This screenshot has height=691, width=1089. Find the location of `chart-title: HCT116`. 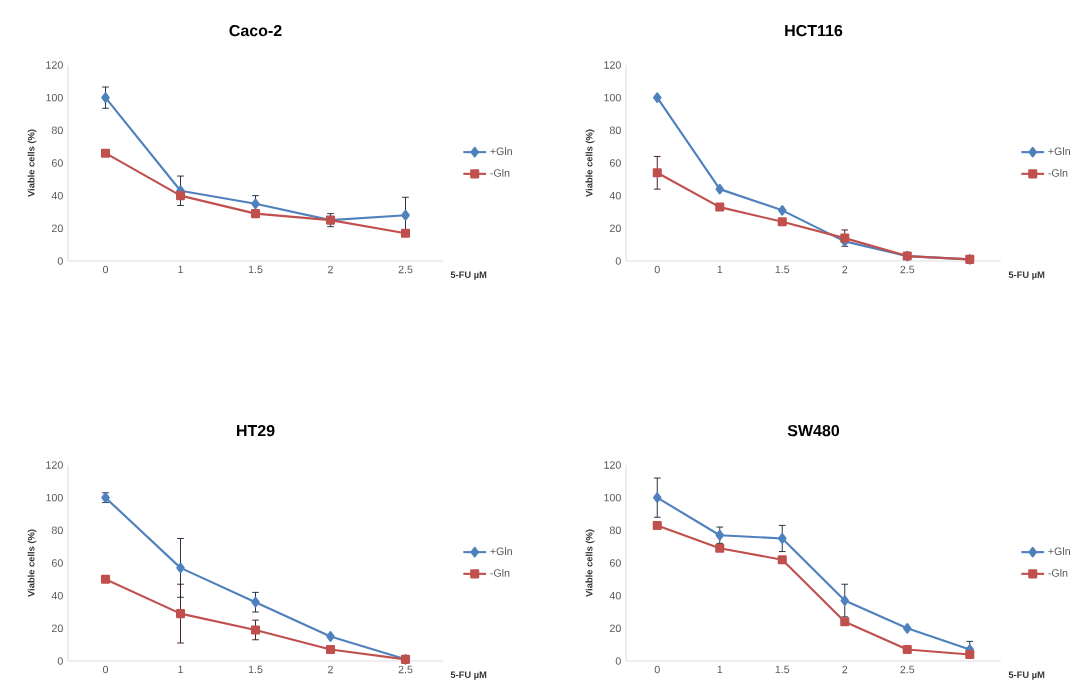

chart-title: HCT116 is located at coordinates (814, 30).